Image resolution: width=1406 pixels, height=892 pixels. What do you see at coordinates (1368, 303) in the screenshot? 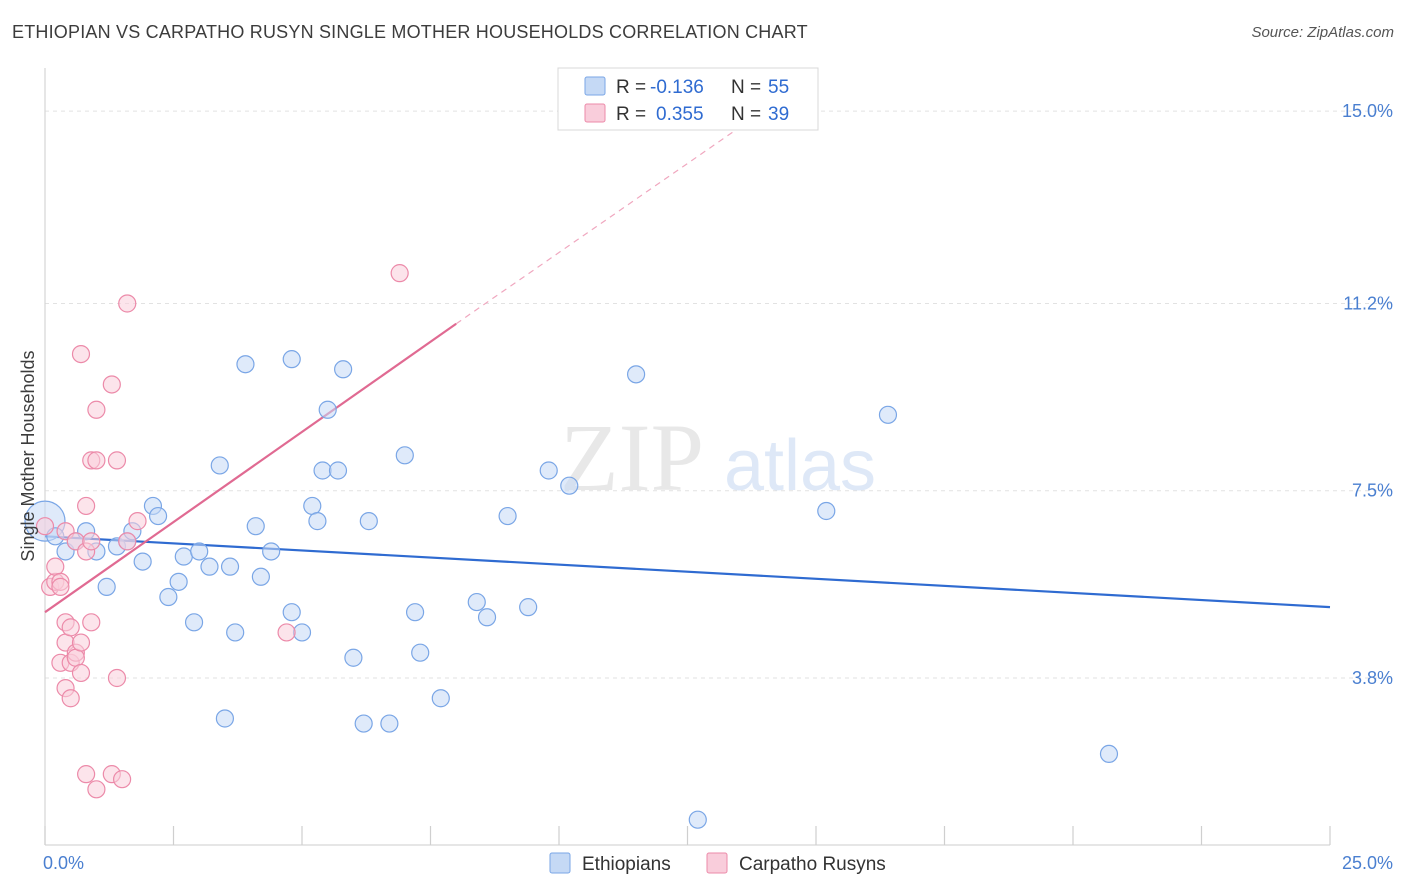
I see `y-tick-label-2: 11.2%` at bounding box center [1368, 303].